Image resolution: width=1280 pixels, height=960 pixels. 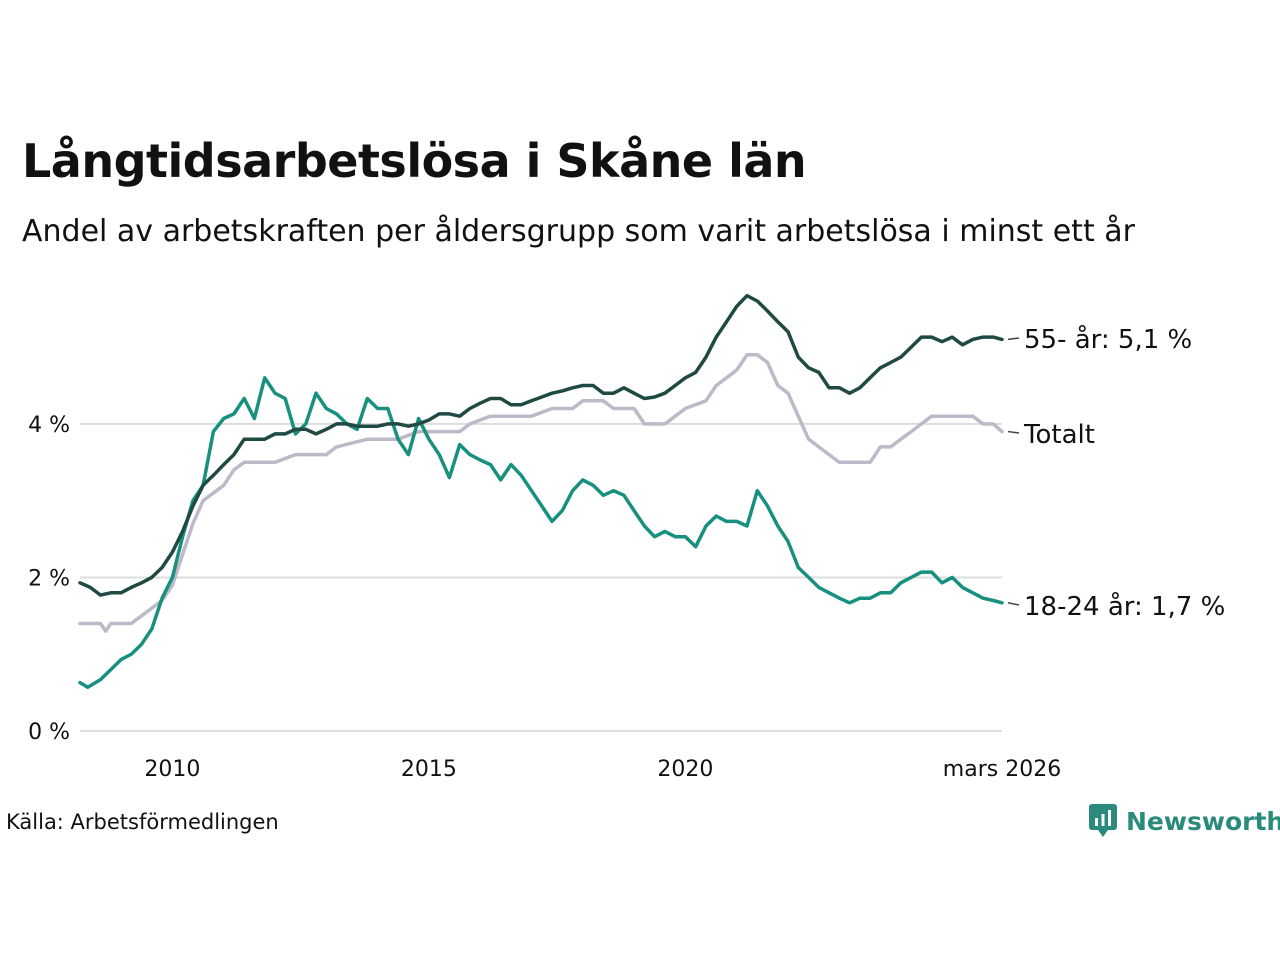 I want to click on x-tick-label: 2015, so click(x=429, y=769).